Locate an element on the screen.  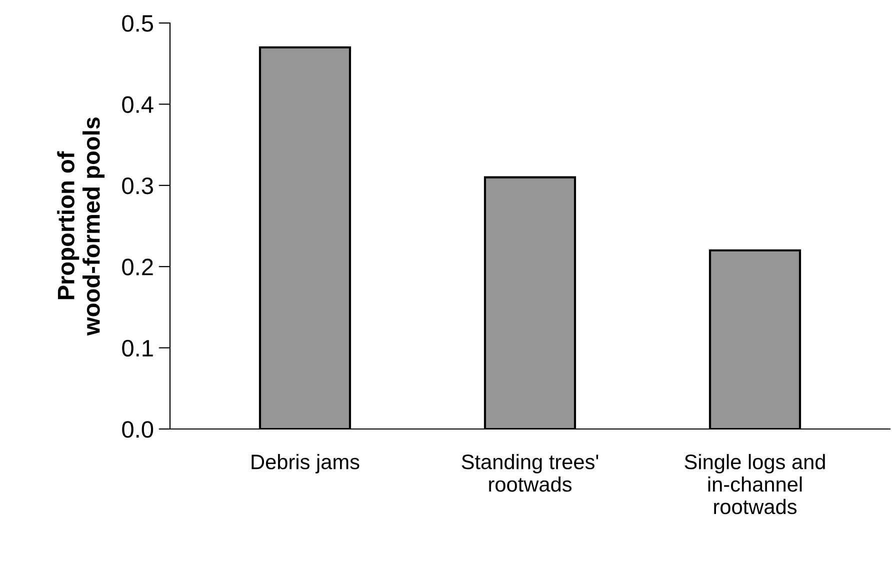
y-tick-label: 0.2 is located at coordinates (137, 267).